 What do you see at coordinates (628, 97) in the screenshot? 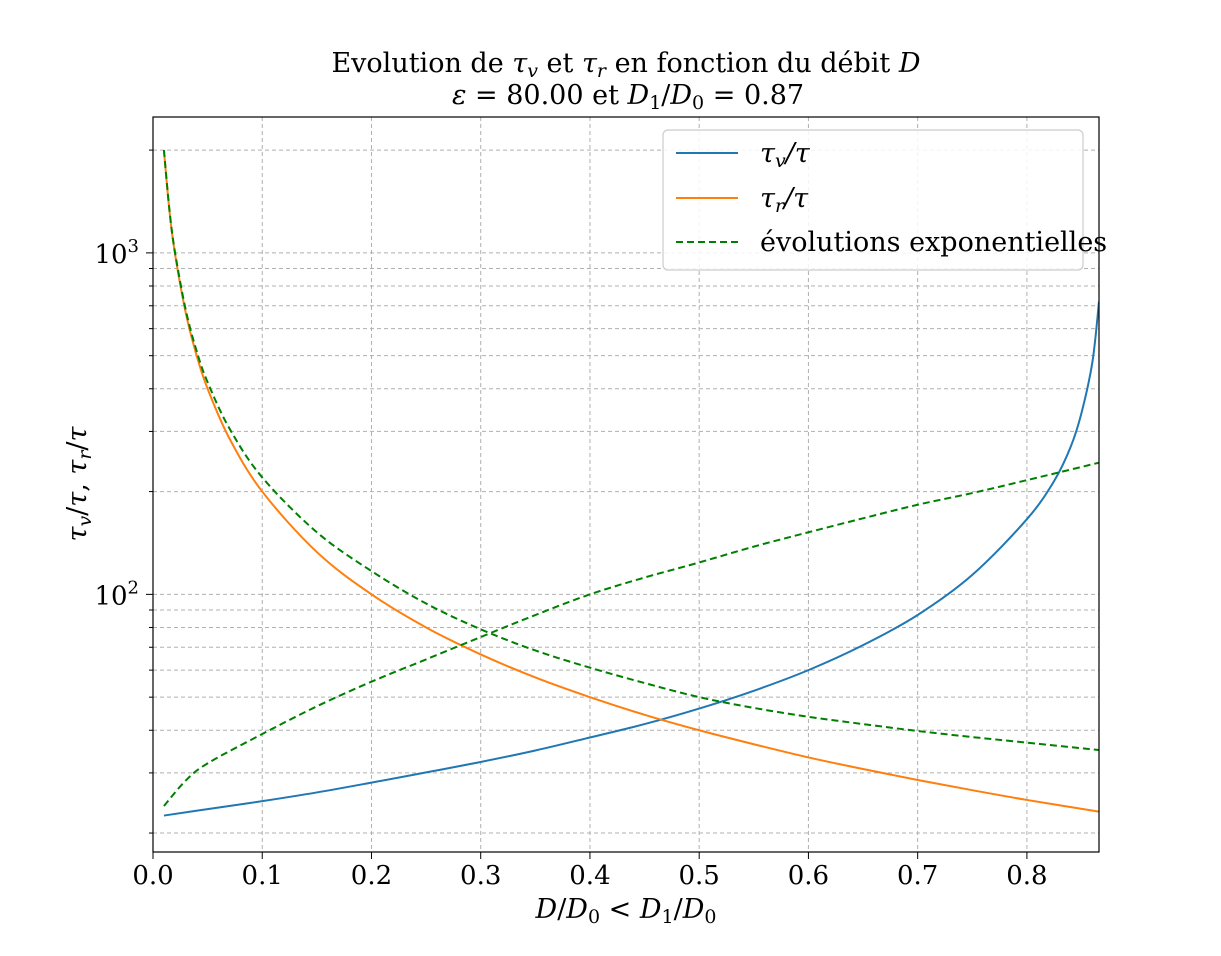
I see `chart-title-line2: ε = 80.00 et D1/D0 = 0.87` at bounding box center [628, 97].